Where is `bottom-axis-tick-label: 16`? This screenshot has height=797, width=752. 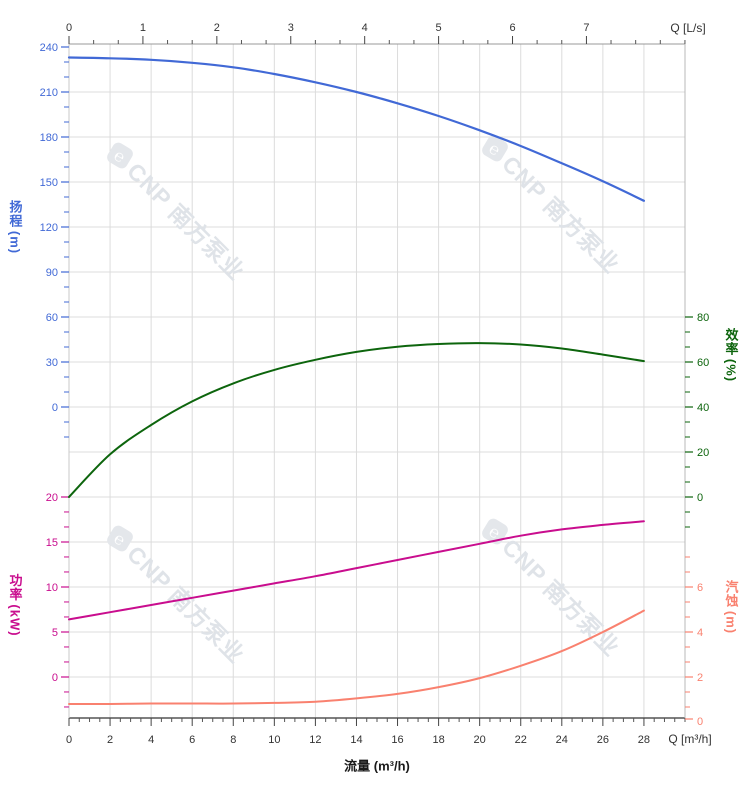 bottom-axis-tick-label: 16 is located at coordinates (397, 740).